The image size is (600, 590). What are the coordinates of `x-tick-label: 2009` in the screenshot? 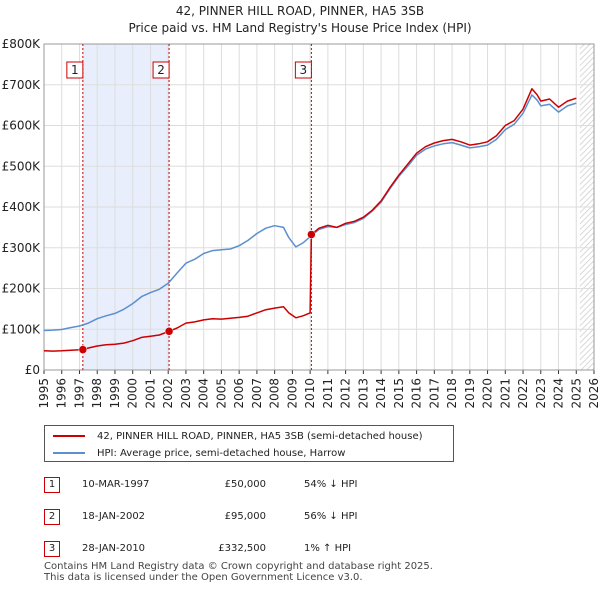 It's located at (292, 393).